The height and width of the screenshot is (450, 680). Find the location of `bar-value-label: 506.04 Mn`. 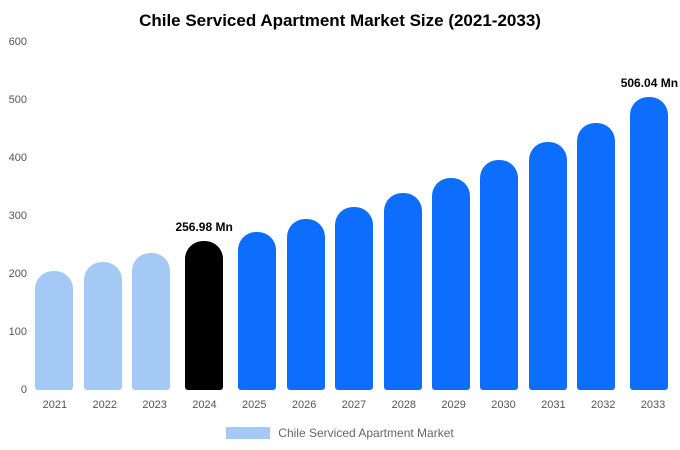

bar-value-label: 506.04 Mn is located at coordinates (649, 82).